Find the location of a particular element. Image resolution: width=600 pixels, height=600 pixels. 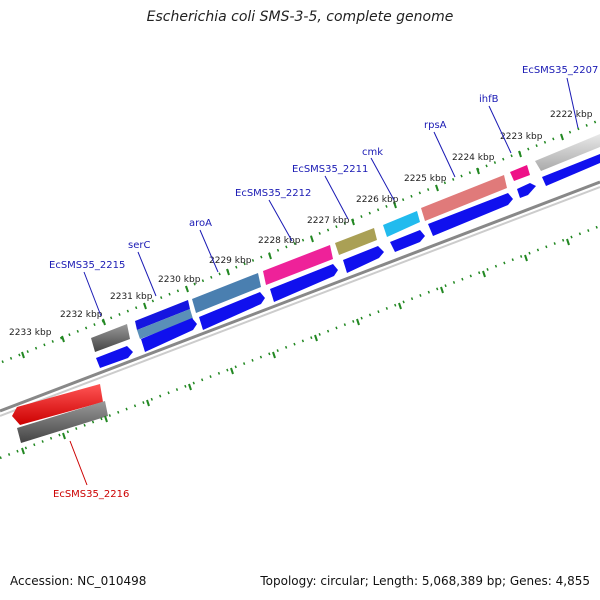

reverse-genes is located at coordinates (60, 413).